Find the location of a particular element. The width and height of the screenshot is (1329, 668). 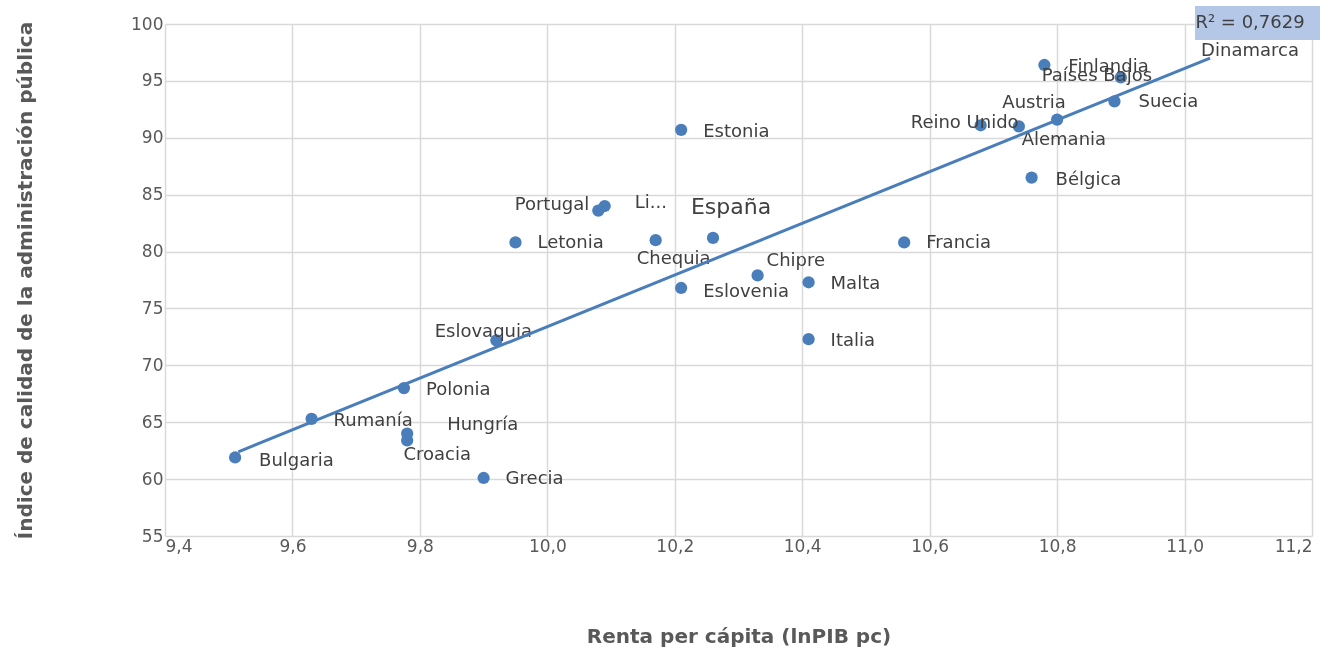

y-tick-label: 65 is located at coordinates (152, 421).